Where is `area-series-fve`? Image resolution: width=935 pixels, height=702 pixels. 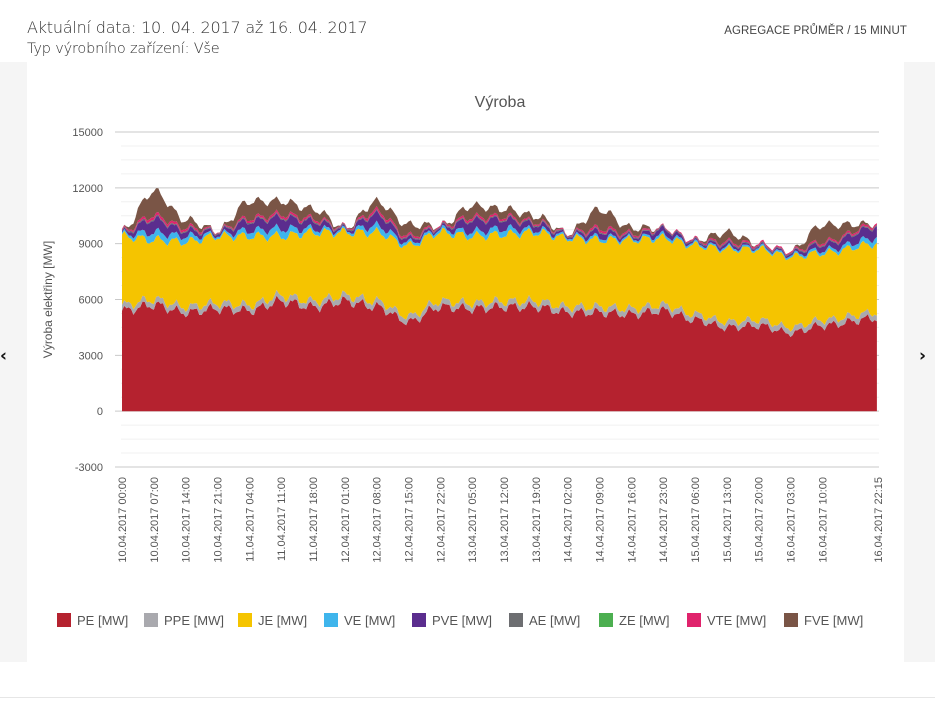 area-series-fve is located at coordinates (499, 221).